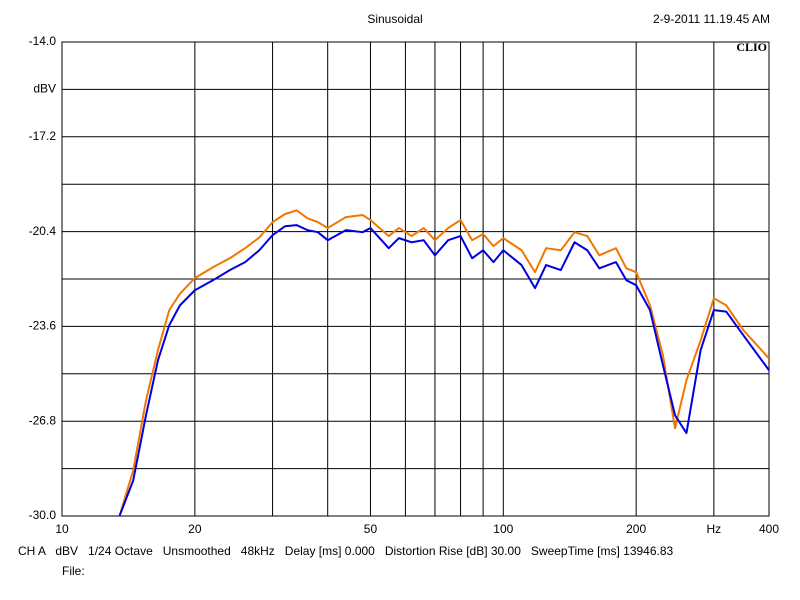  Describe the element at coordinates (62, 529) in the screenshot. I see `x-tick-label: 10` at that location.